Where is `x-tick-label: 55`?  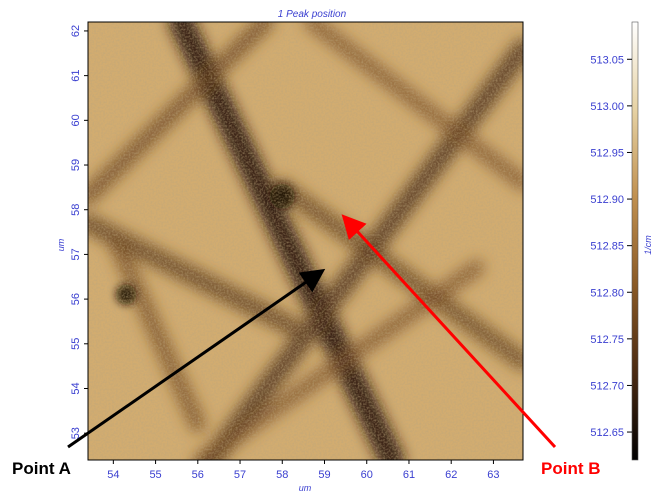
x-tick-label: 55 is located at coordinates (155, 475).